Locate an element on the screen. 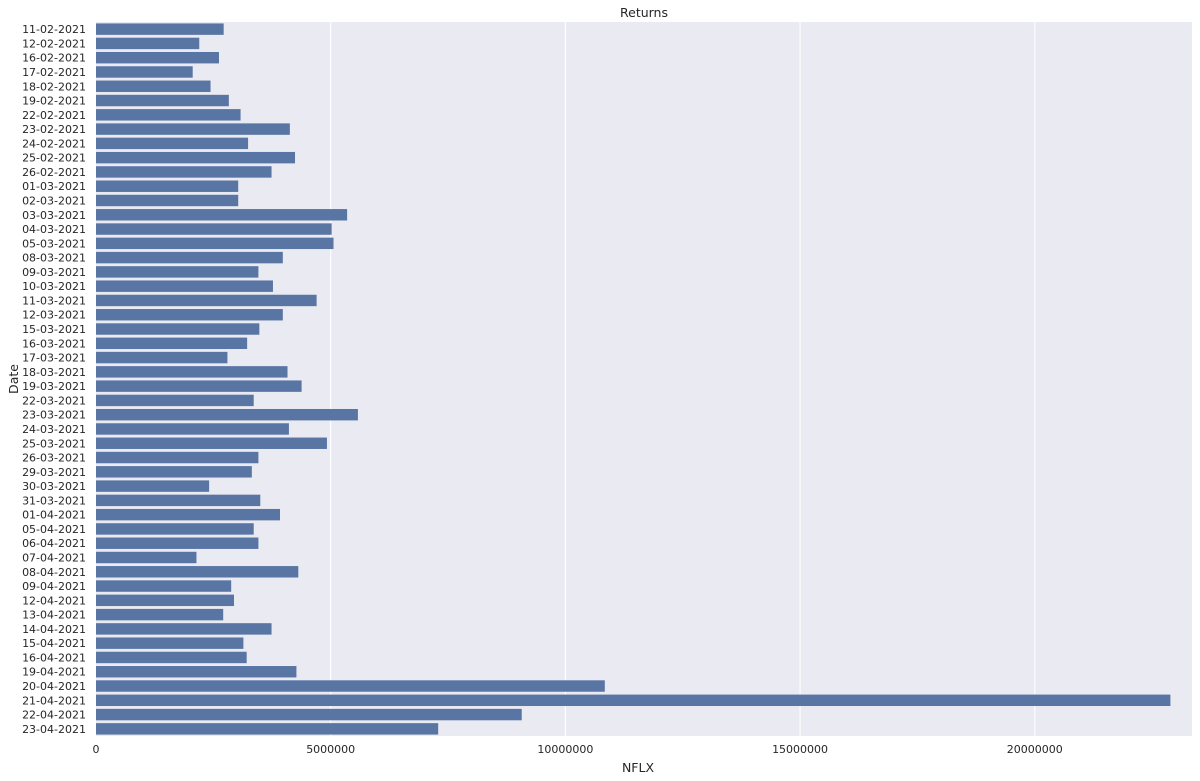 The height and width of the screenshot is (781, 1200). y-tick-label: 07-04-2021 is located at coordinates (54, 558).